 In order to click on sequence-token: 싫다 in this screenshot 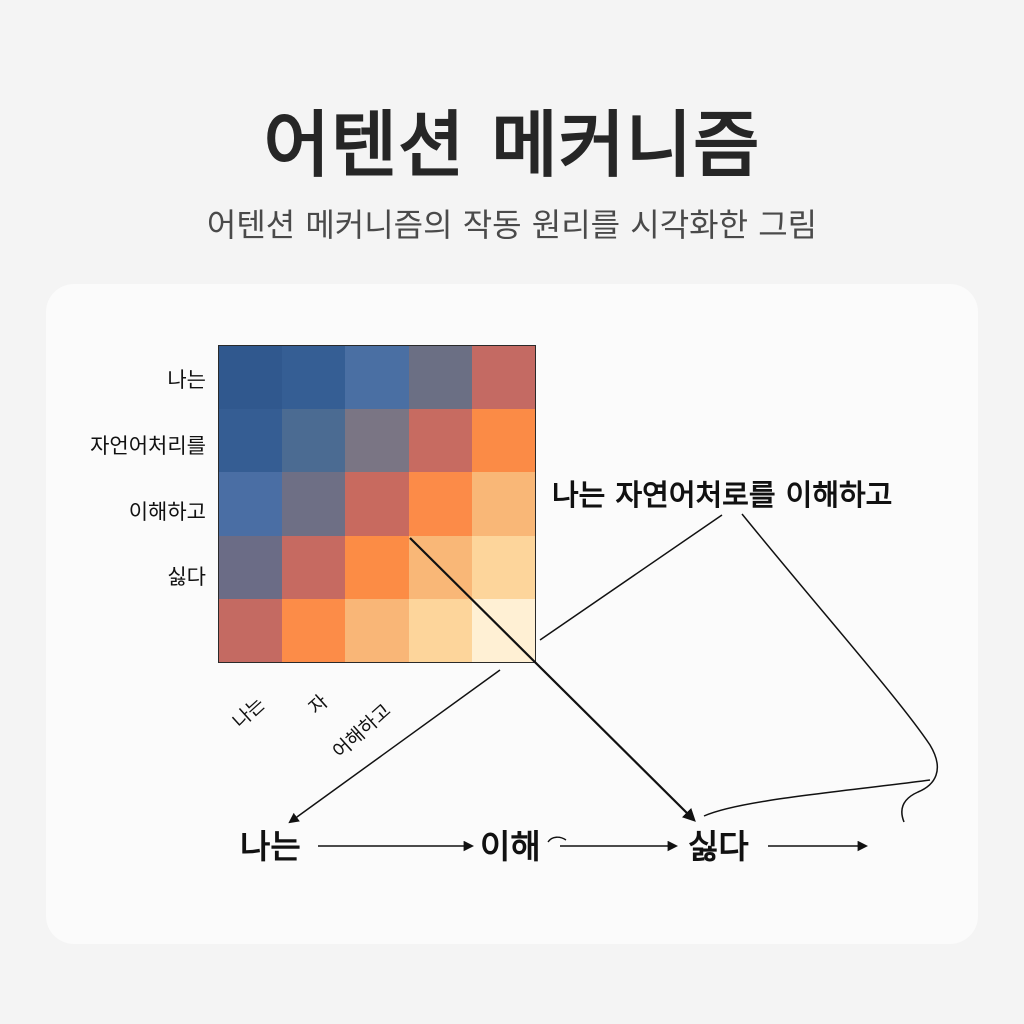, I will do `click(718, 846)`.